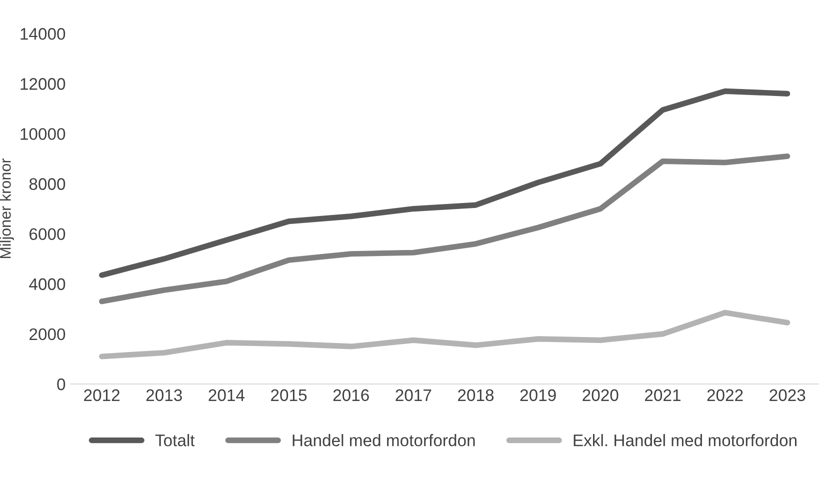 The image size is (831, 480). What do you see at coordinates (289, 395) in the screenshot?
I see `x-tick-label: 2015` at bounding box center [289, 395].